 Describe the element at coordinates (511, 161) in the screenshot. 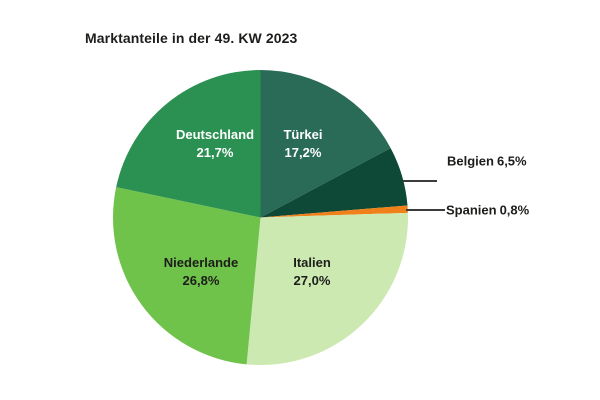

I see `slice-value: 6,5%` at that location.